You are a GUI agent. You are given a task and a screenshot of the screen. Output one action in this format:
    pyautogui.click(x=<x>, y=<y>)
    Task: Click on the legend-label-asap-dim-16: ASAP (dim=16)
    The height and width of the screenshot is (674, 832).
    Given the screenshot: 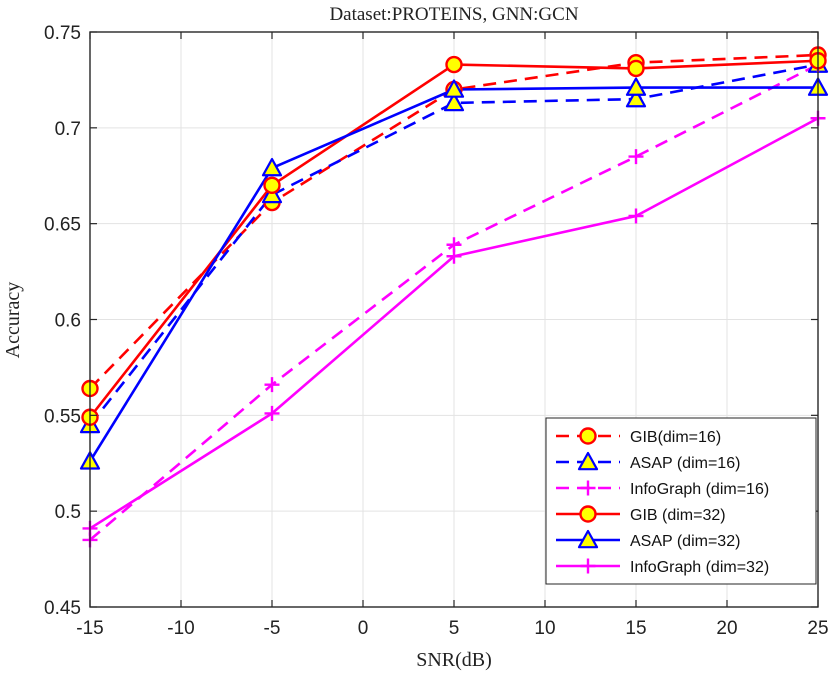 What is the action you would take?
    pyautogui.click(x=685, y=463)
    